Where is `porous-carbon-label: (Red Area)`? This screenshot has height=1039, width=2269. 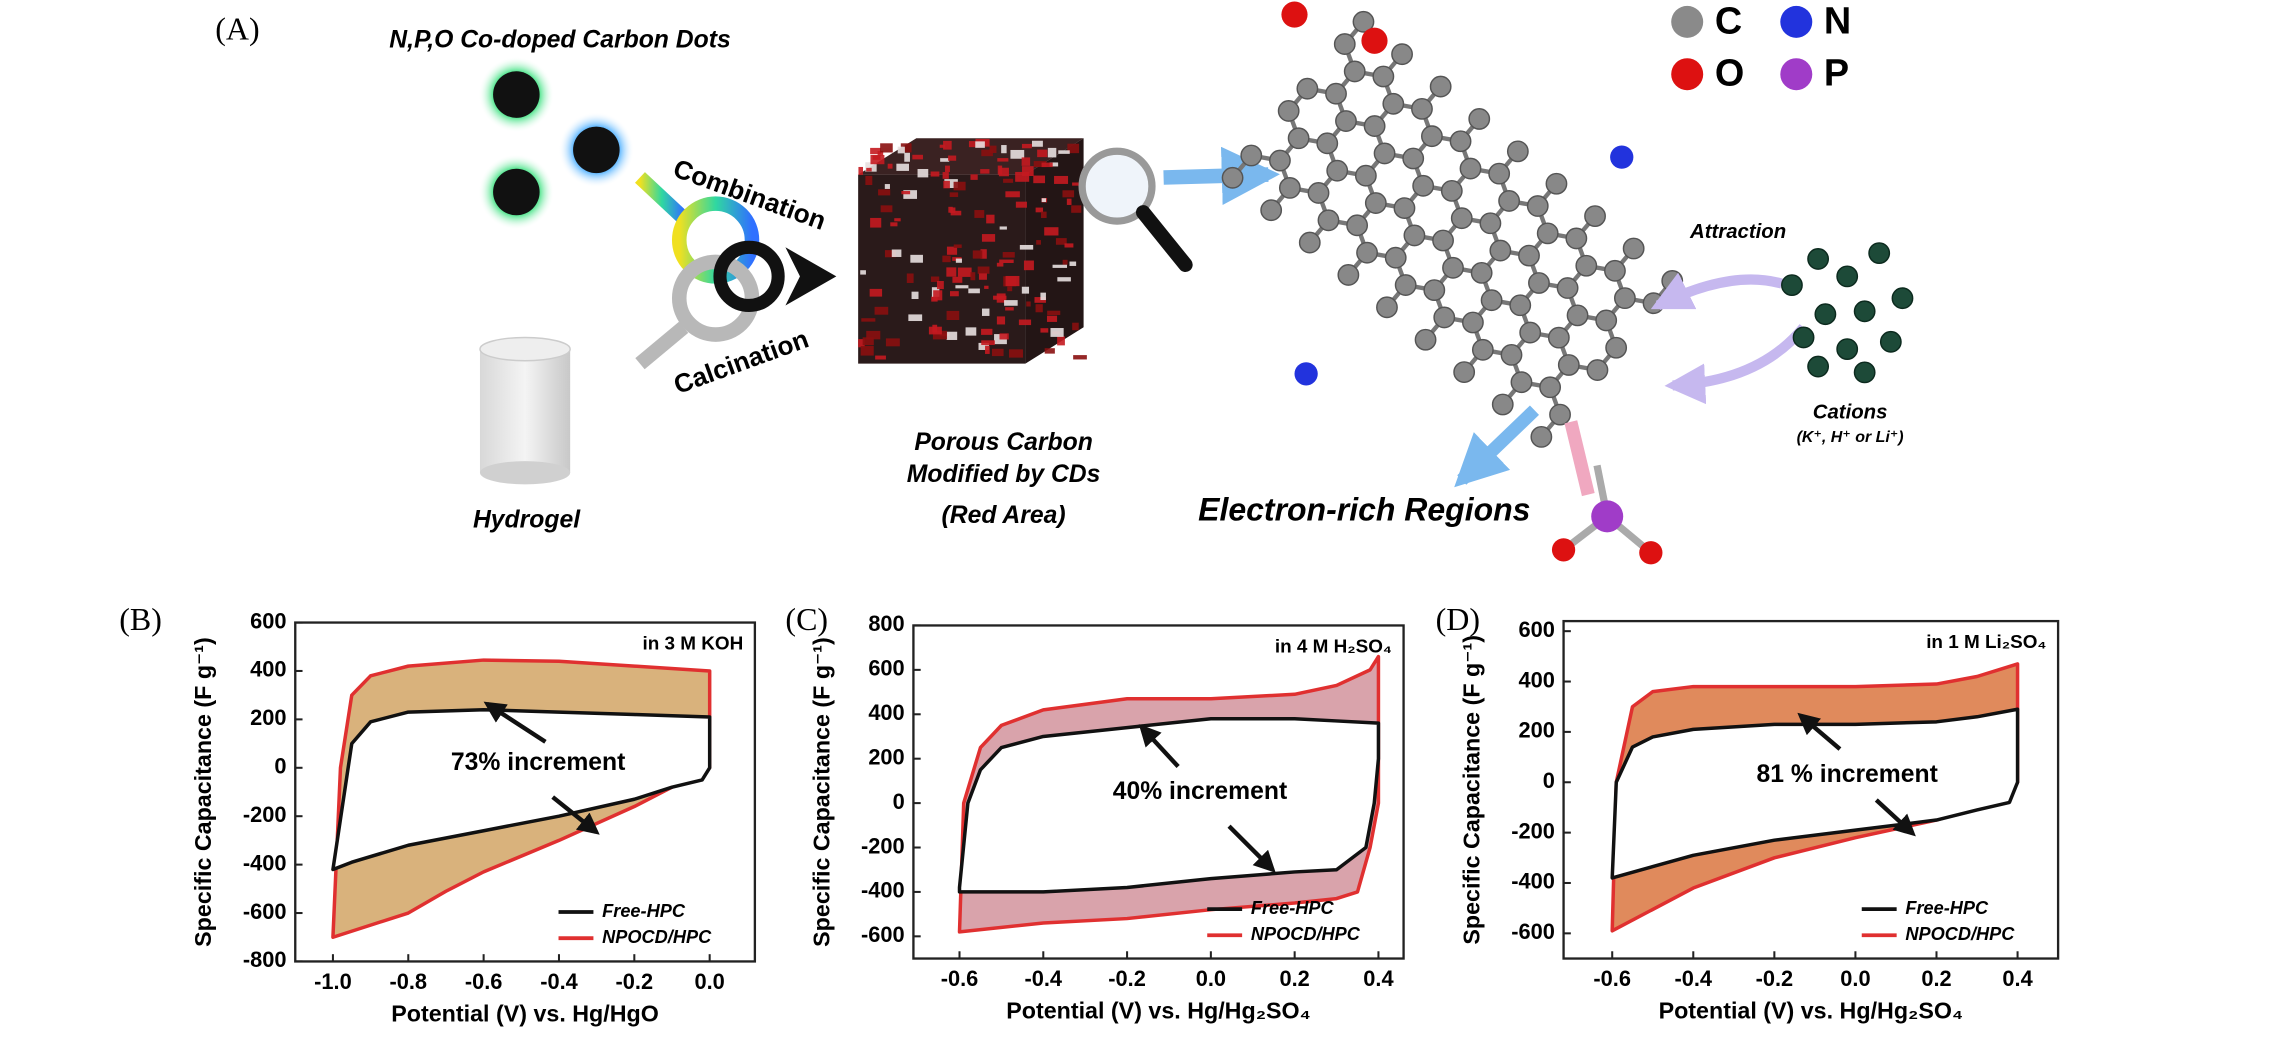 porous-carbon-label: (Red Area) is located at coordinates (1004, 515).